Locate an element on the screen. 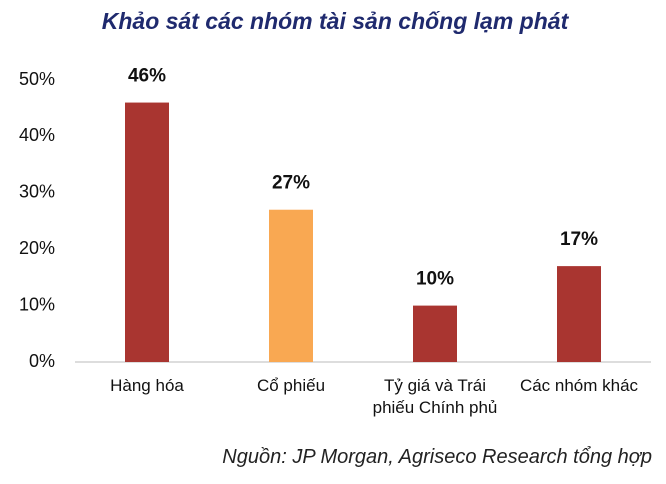  y-tick-label: 20% is located at coordinates (37, 248).